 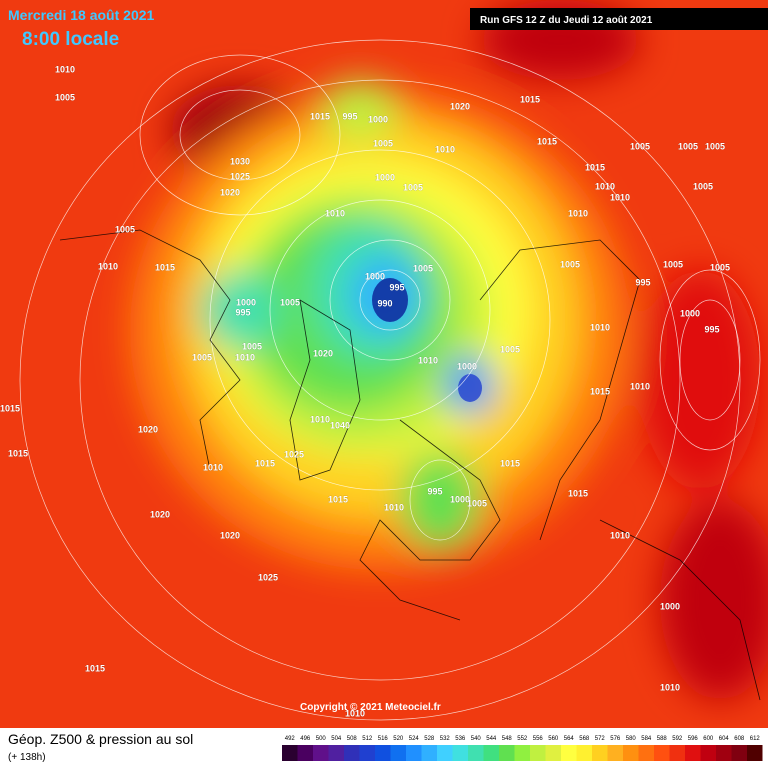 What do you see at coordinates (739, 739) in the screenshot?
I see `colorbar-label: 608` at bounding box center [739, 739].